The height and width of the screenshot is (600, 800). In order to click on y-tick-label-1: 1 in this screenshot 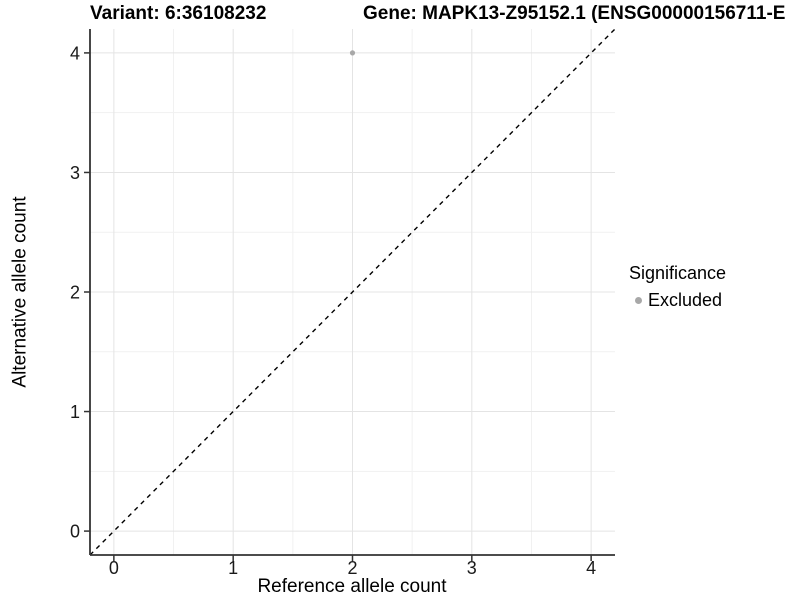, I will do `click(75, 412)`.